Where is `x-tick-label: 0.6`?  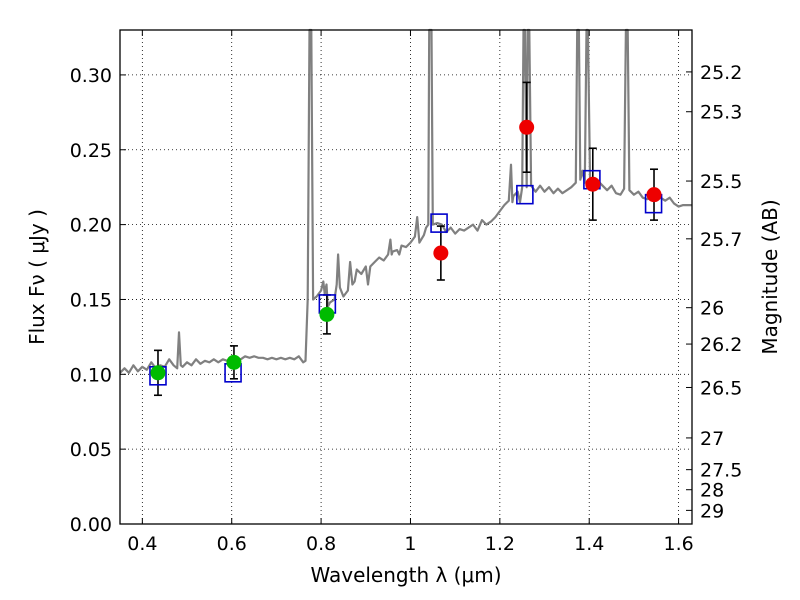 x-tick-label: 0.6 is located at coordinates (232, 544).